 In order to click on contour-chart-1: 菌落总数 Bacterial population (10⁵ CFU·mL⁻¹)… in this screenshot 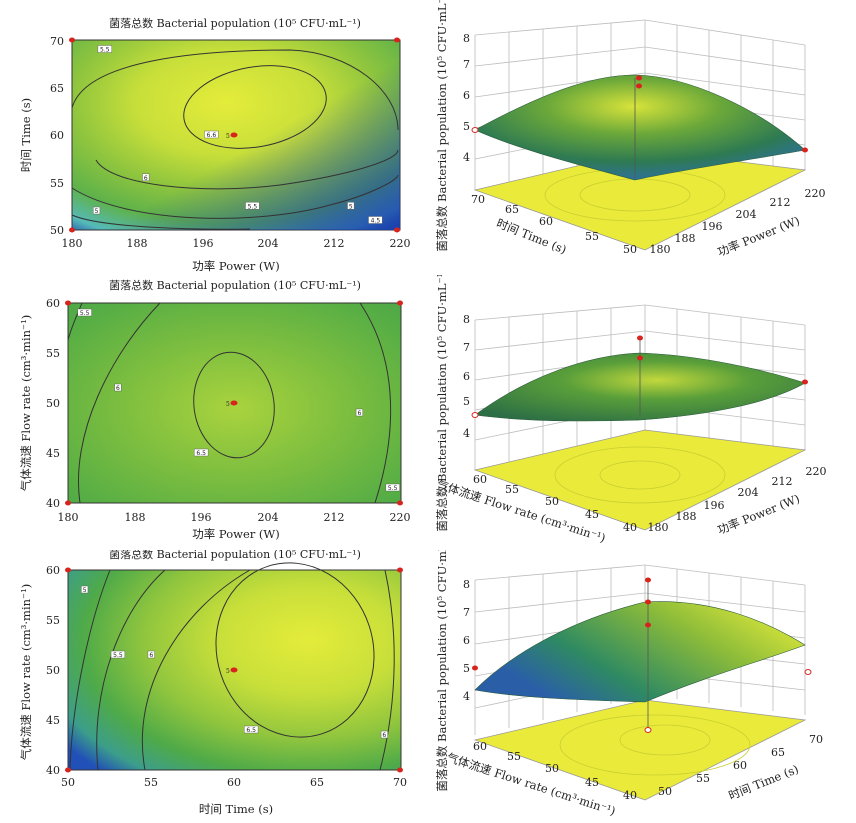, I will do `click(215, 144)`.